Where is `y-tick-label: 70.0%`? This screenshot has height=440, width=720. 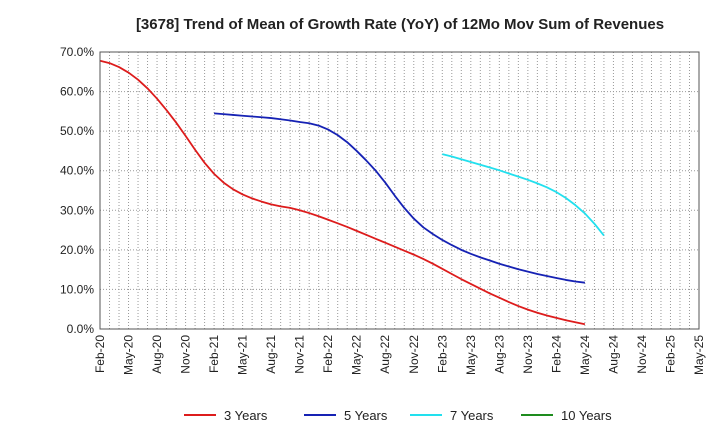 y-tick-label: 70.0% is located at coordinates (77, 52).